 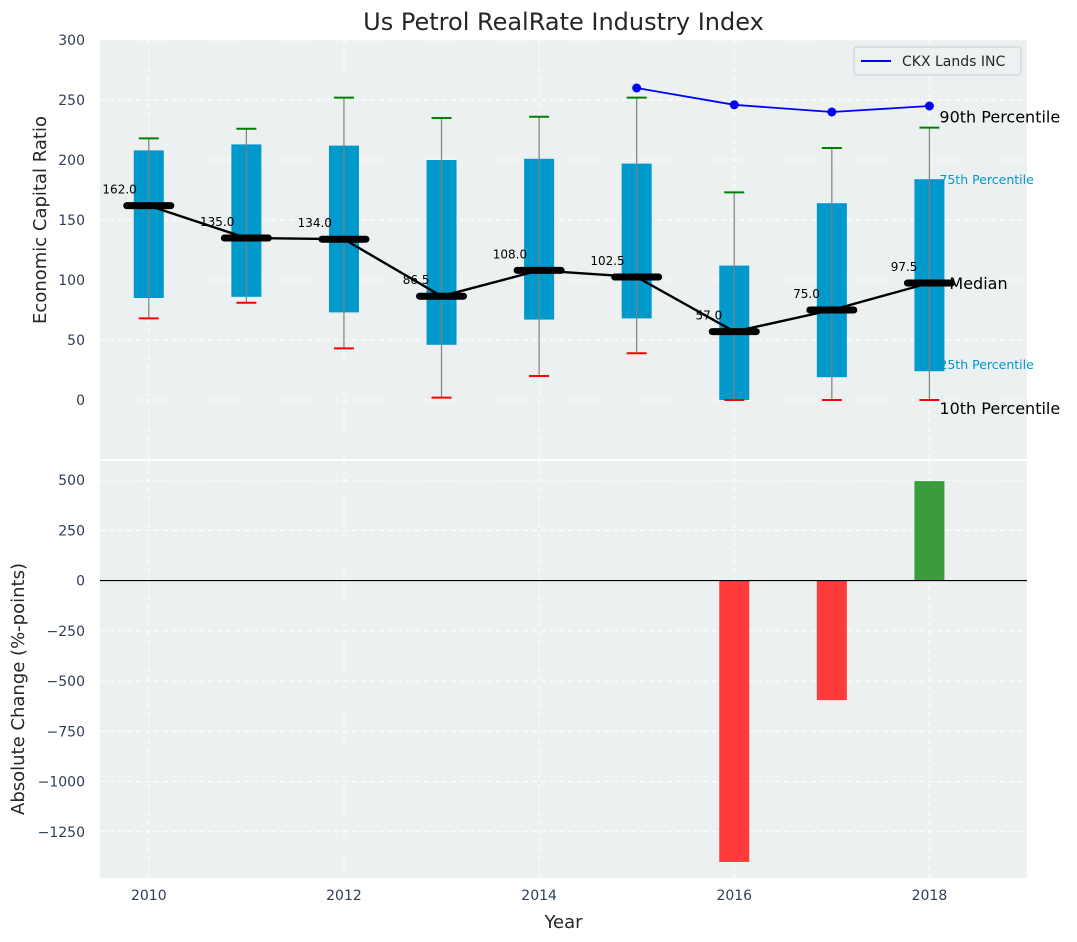 I want to click on median-label-2010: 162.0, so click(x=119, y=190).